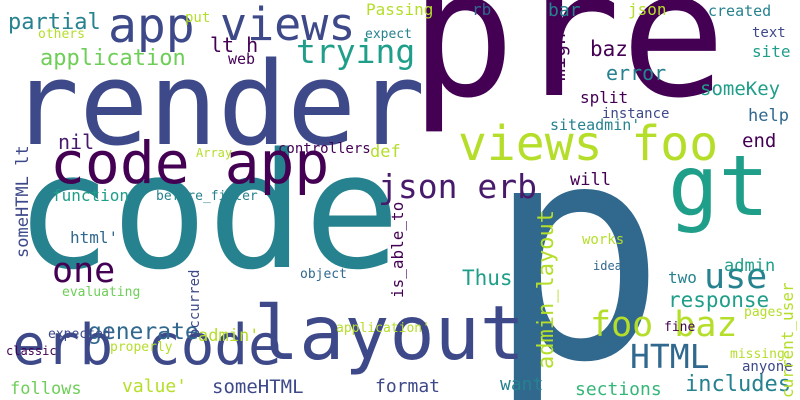 The height and width of the screenshot is (400, 800). I want to click on word-split: split, so click(604, 97).